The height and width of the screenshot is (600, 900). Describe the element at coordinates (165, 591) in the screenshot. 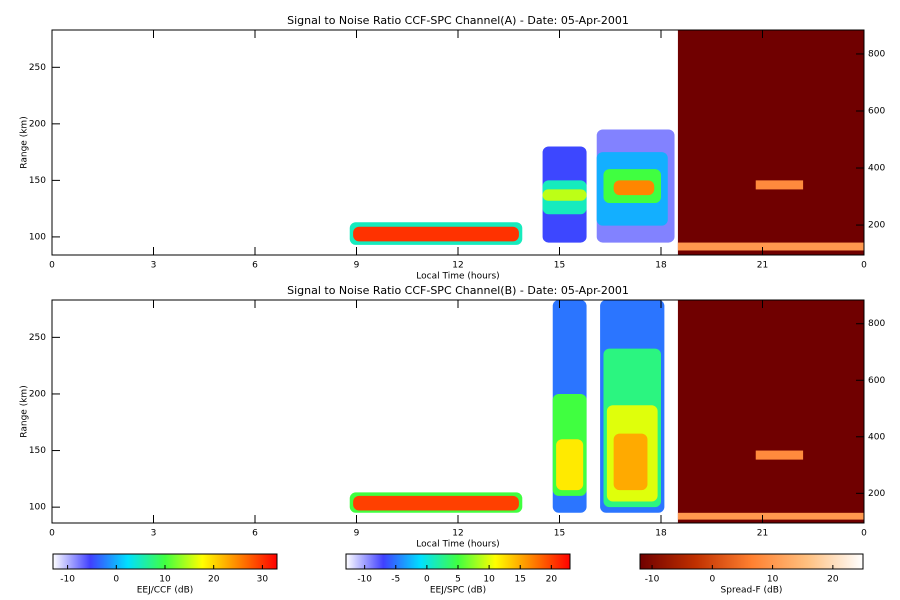

I see `colorbar-label: EEJ/CCF (dB)` at that location.